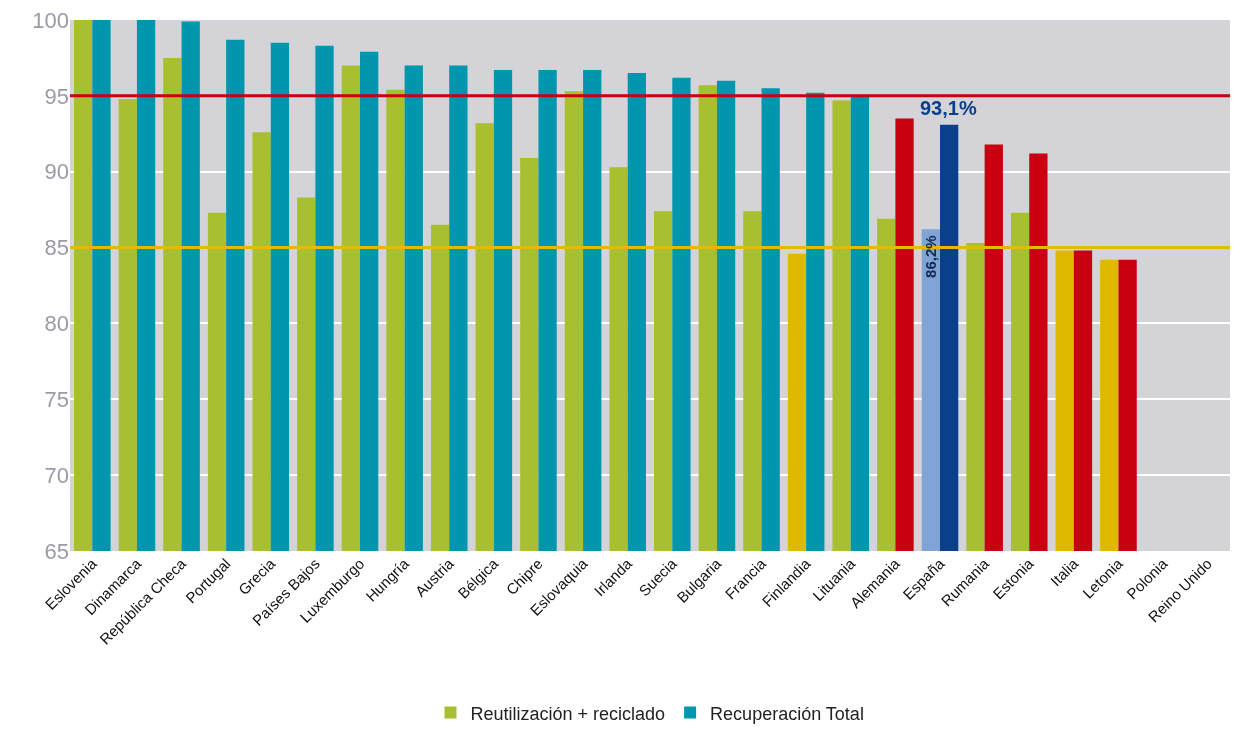 This screenshot has width=1240, height=741. I want to click on y-tick-label: 70, so click(56, 475).